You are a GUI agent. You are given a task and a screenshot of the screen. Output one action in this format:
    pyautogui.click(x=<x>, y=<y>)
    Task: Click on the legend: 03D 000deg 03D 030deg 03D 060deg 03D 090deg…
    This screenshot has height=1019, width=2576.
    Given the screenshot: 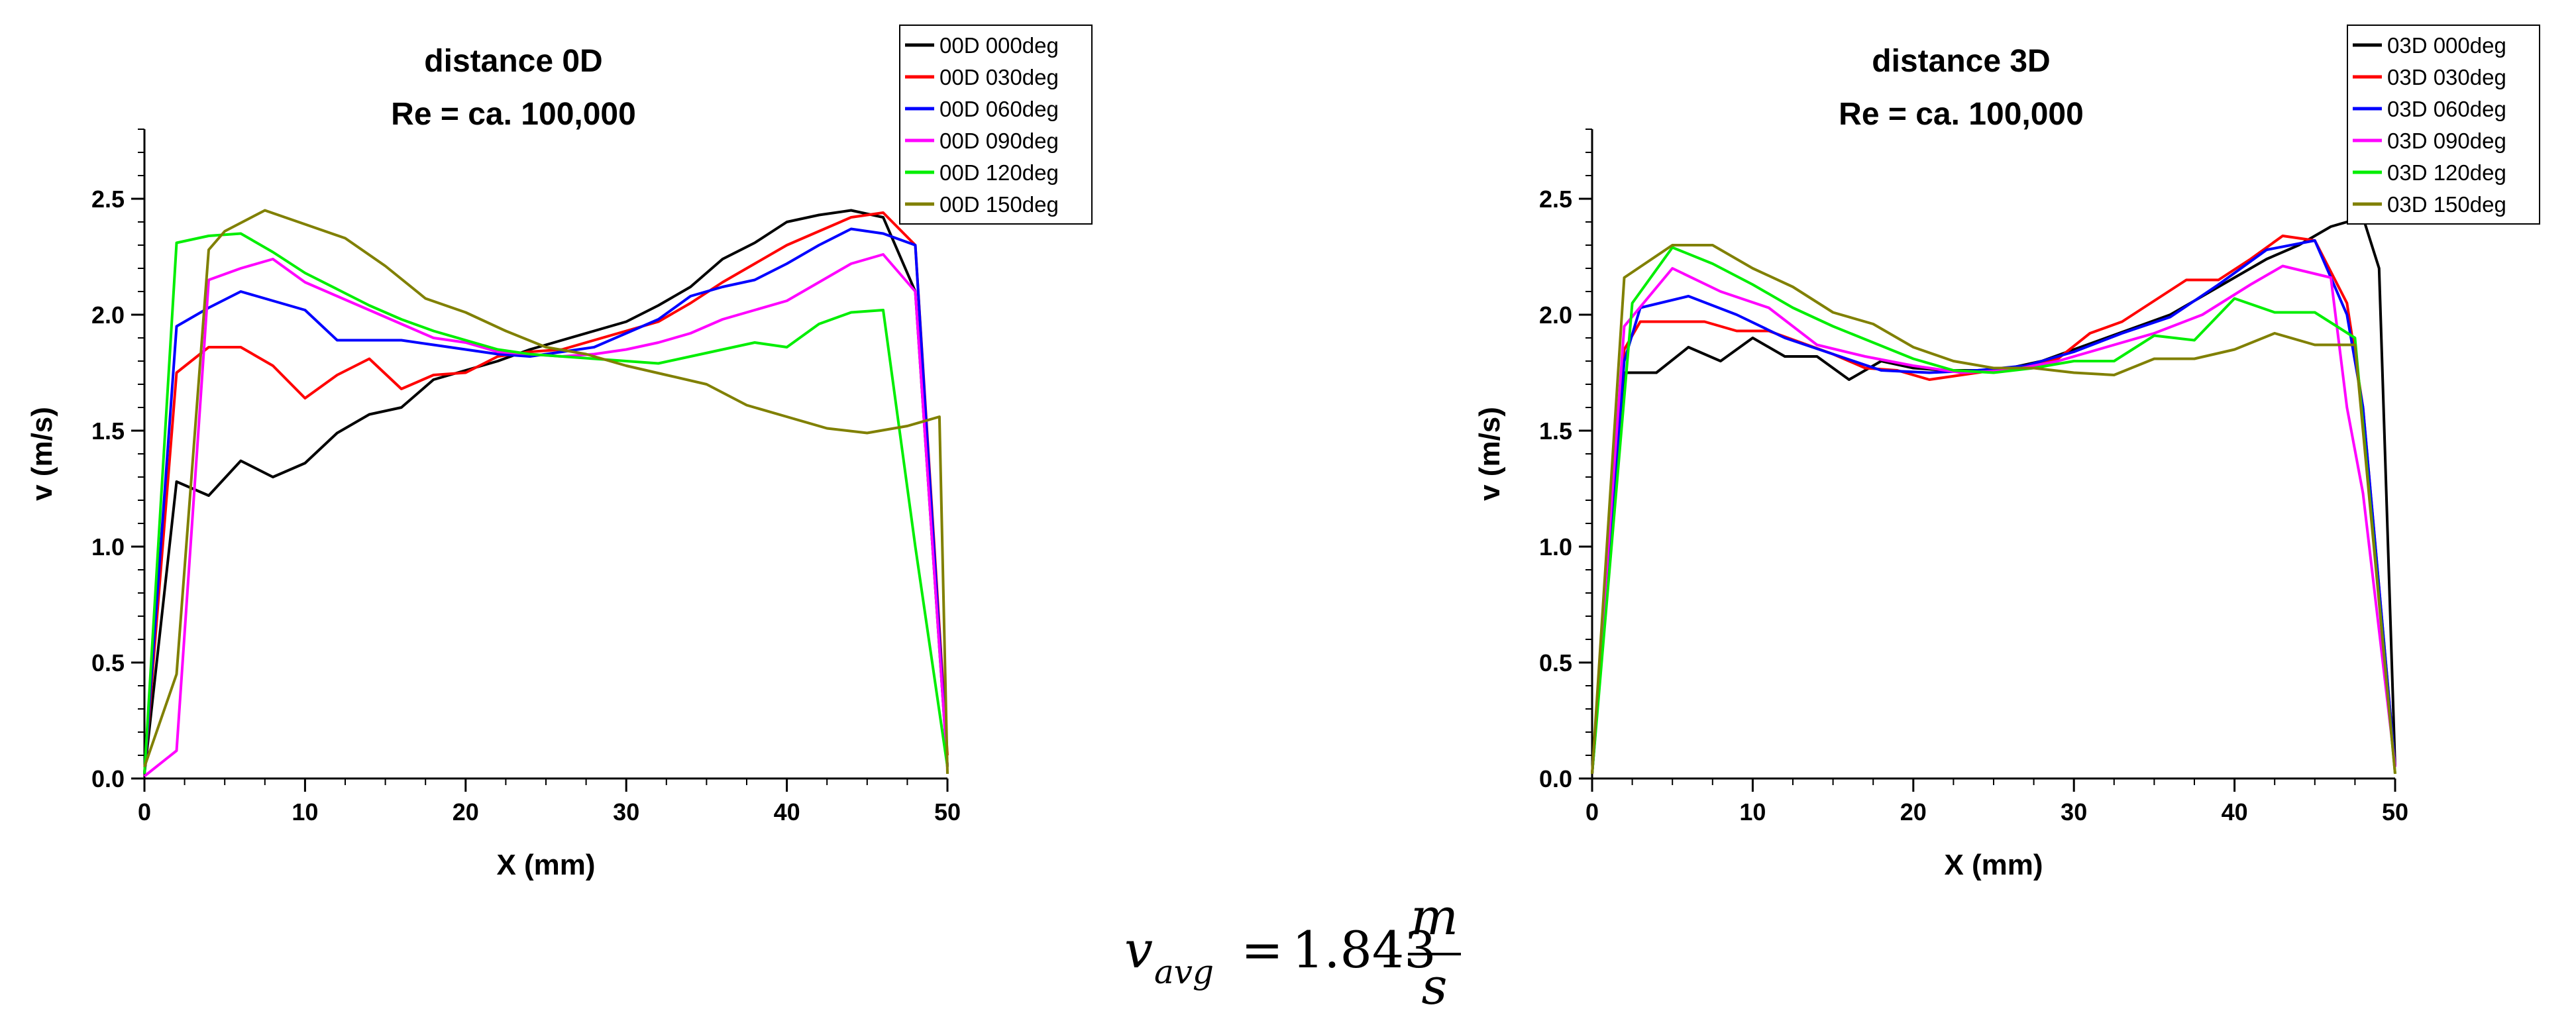 What is the action you would take?
    pyautogui.click(x=2443, y=125)
    